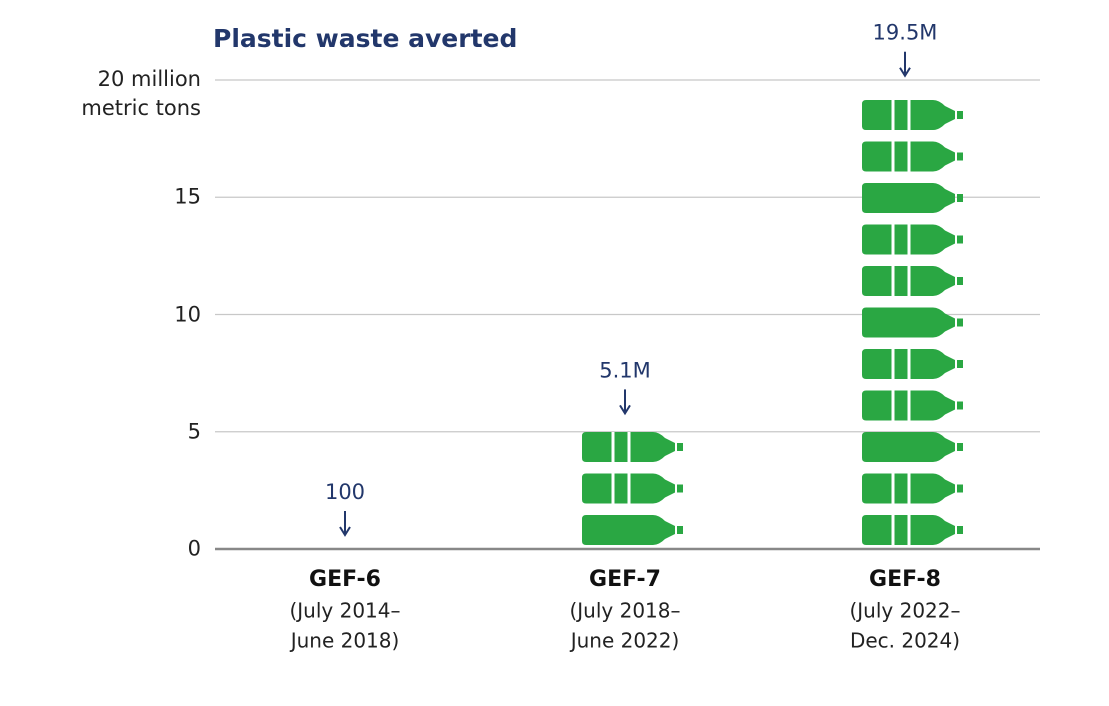 Image resolution: width=1109 pixels, height=706 pixels. Describe the element at coordinates (625, 370) in the screenshot. I see `value-label: 5.1M` at that location.